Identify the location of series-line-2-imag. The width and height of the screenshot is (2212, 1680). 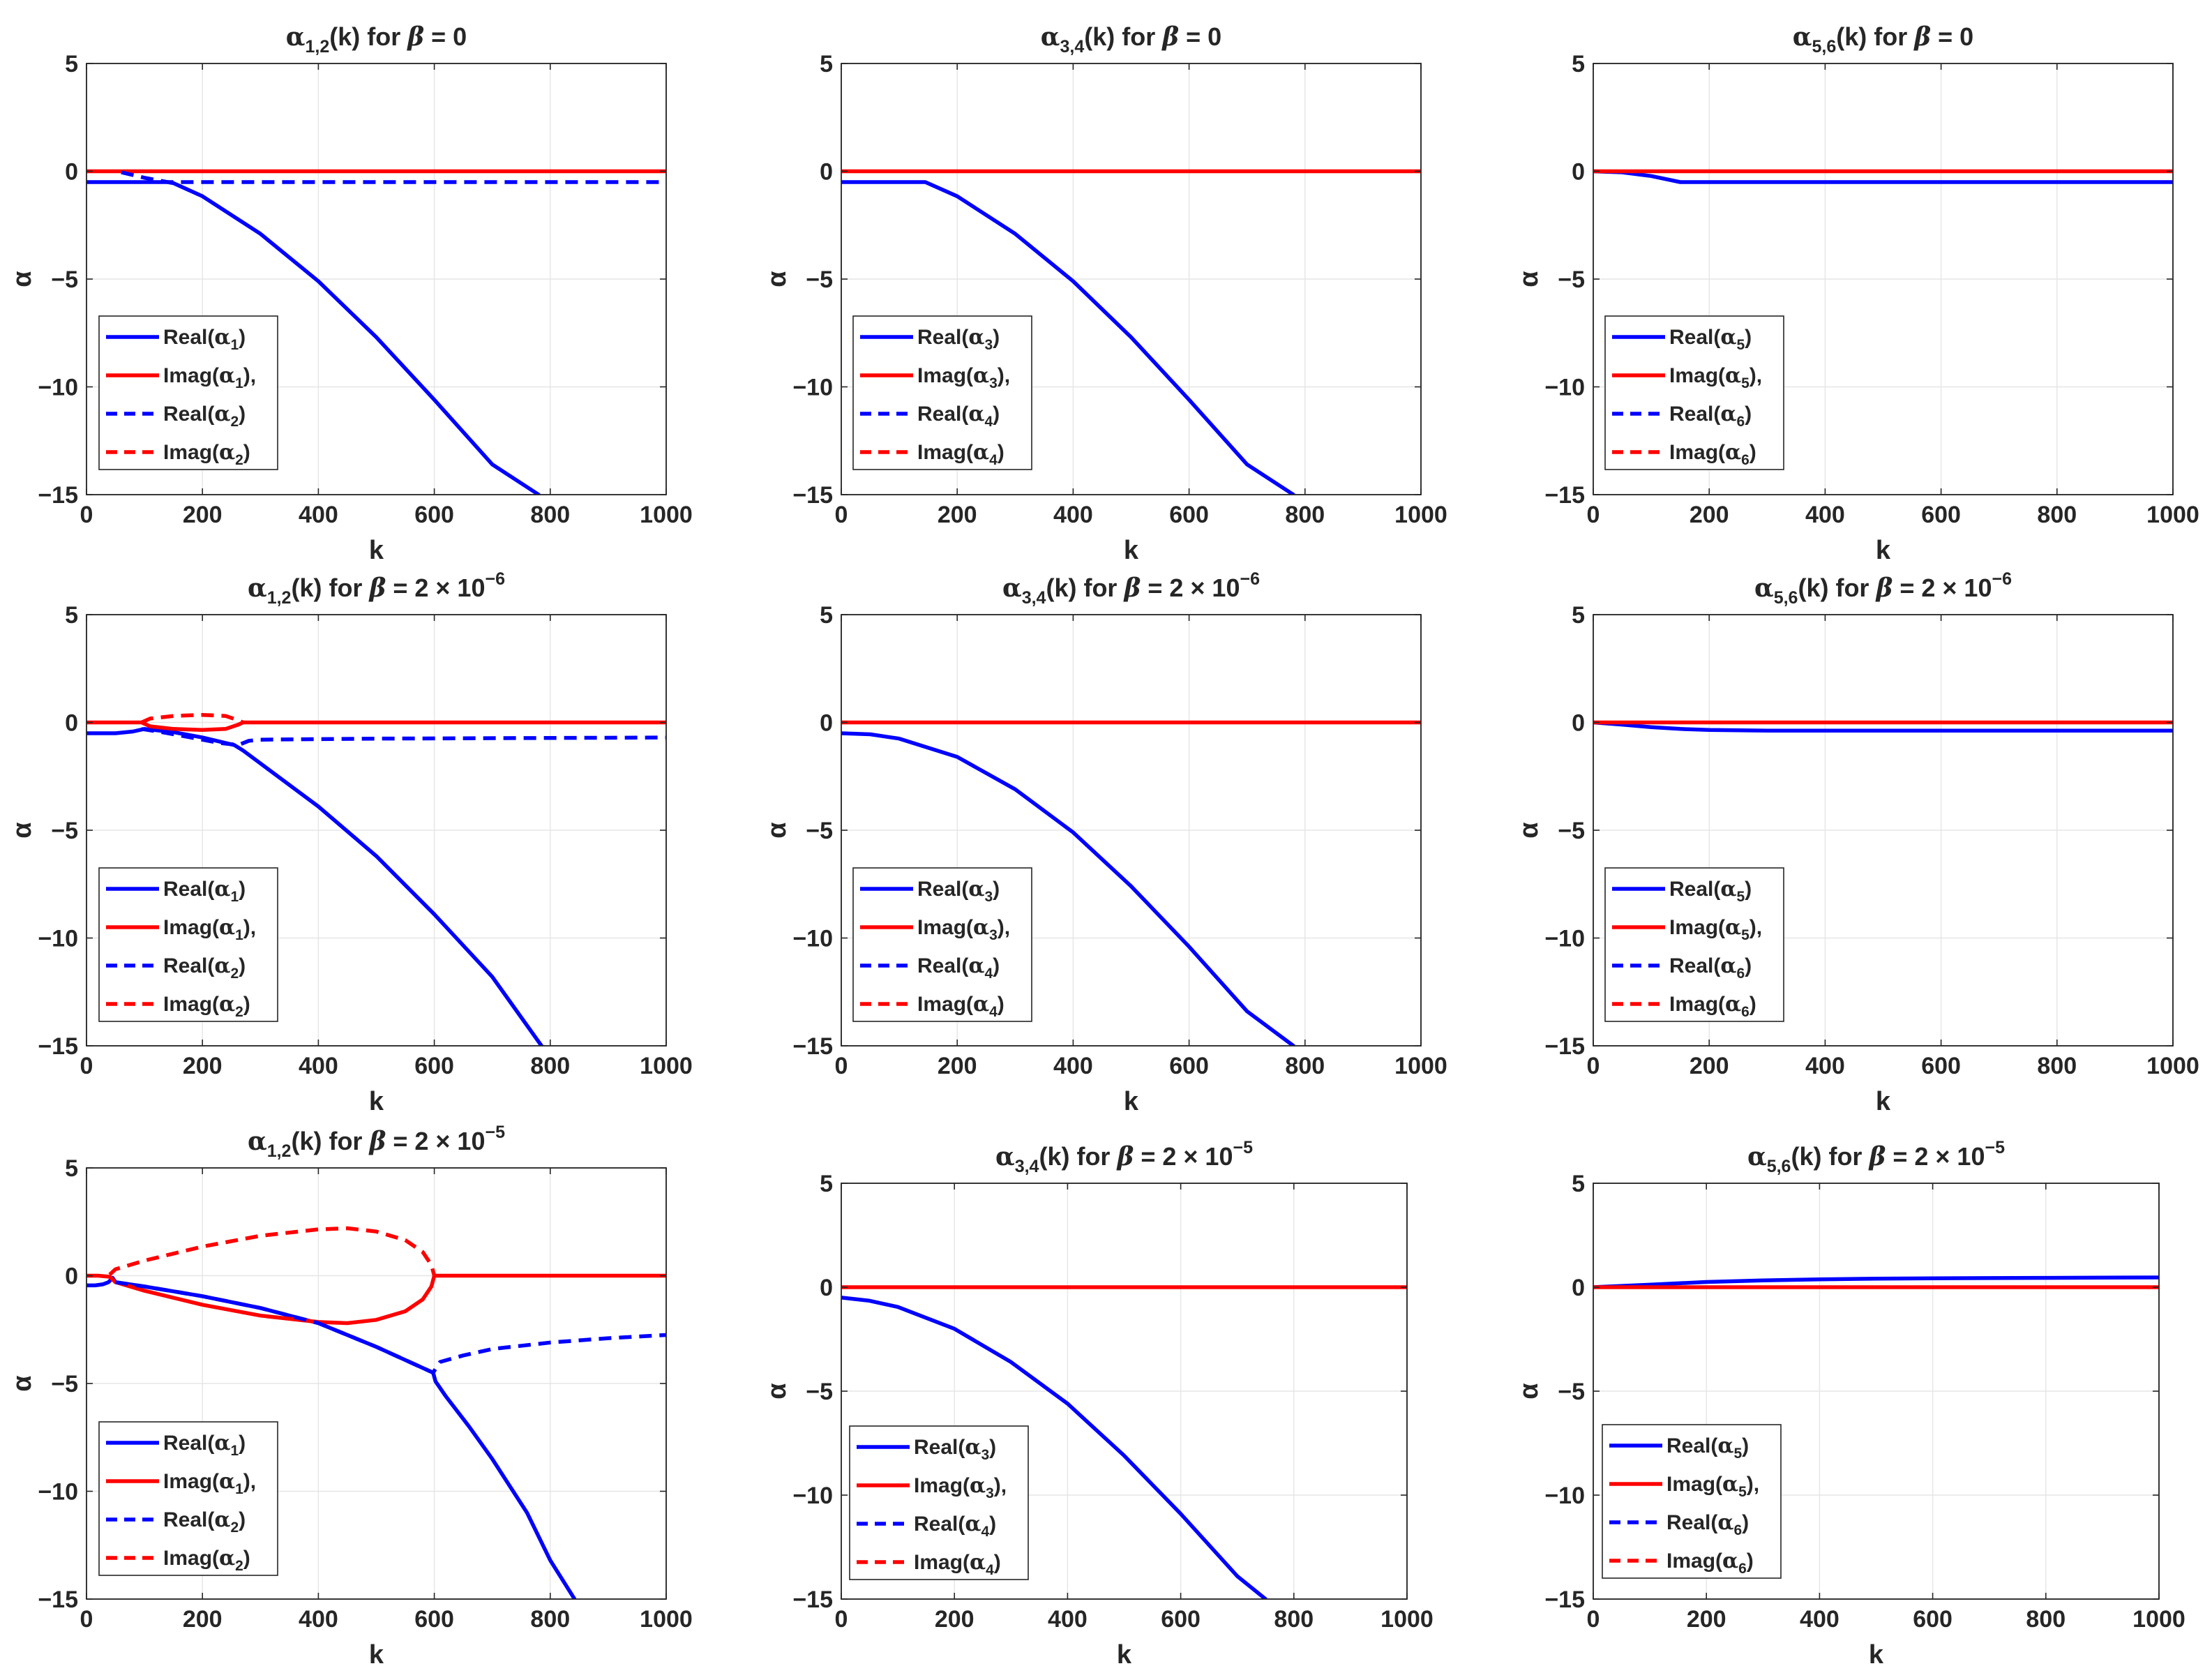
(272, 1251).